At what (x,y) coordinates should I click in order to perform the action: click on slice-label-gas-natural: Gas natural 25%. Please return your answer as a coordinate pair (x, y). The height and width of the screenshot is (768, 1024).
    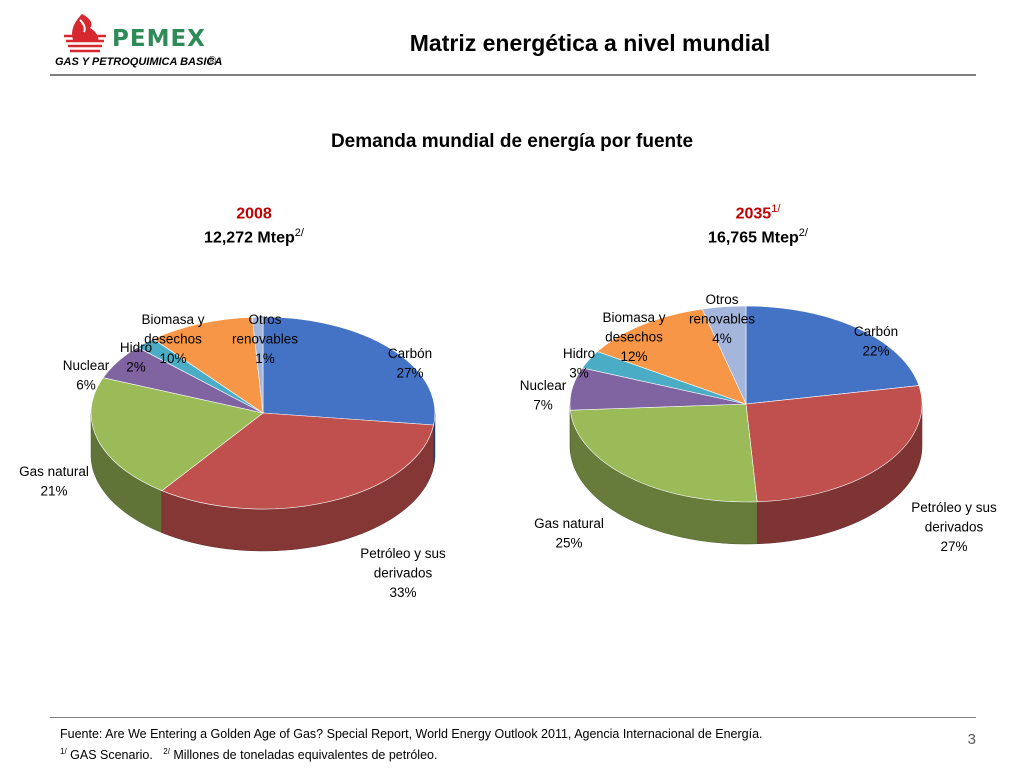
    Looking at the image, I should click on (569, 533).